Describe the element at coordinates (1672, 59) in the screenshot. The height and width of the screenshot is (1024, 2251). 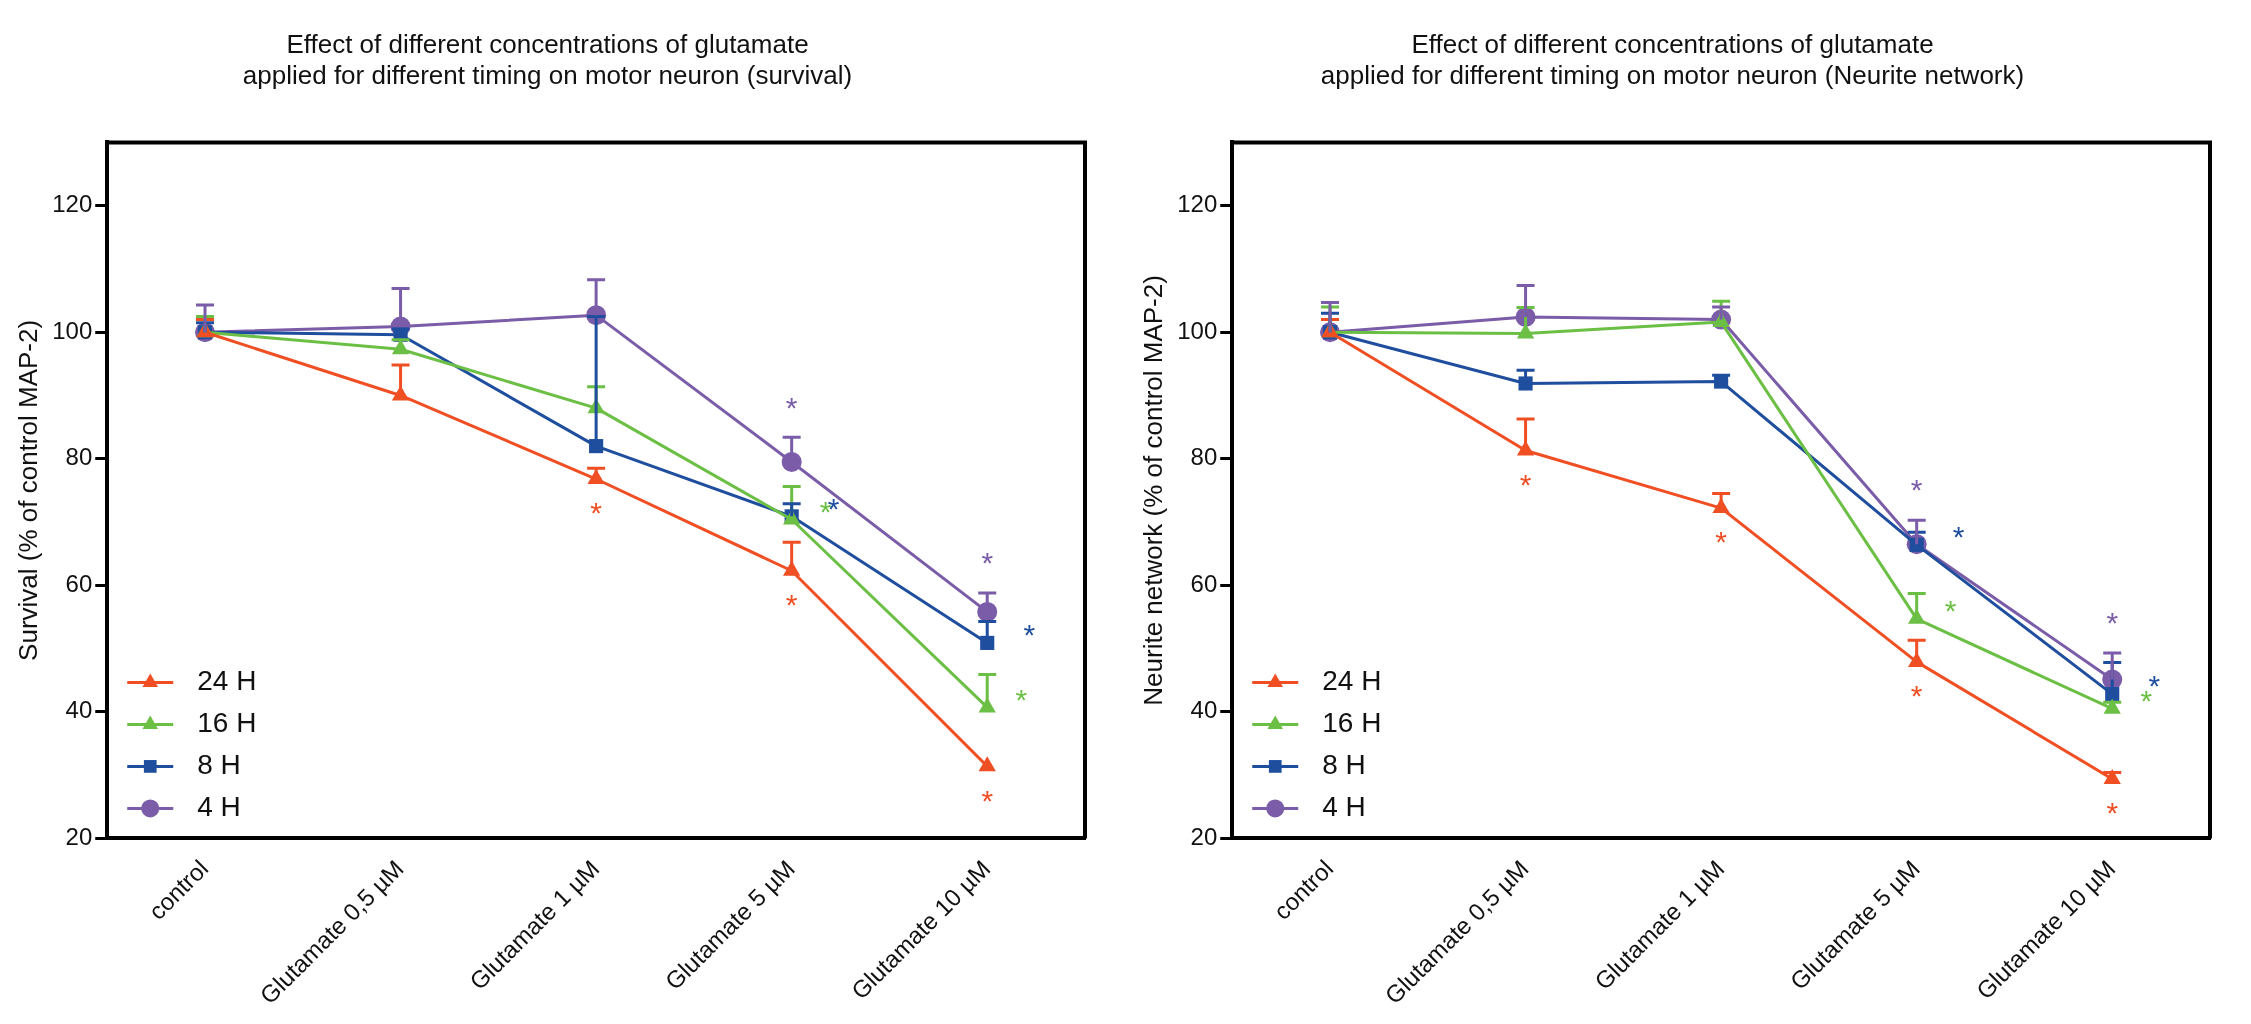
I see `chart-title: Effect of different concentrations of glutamate applied for different timing on motor neuron (Neurite network)` at that location.